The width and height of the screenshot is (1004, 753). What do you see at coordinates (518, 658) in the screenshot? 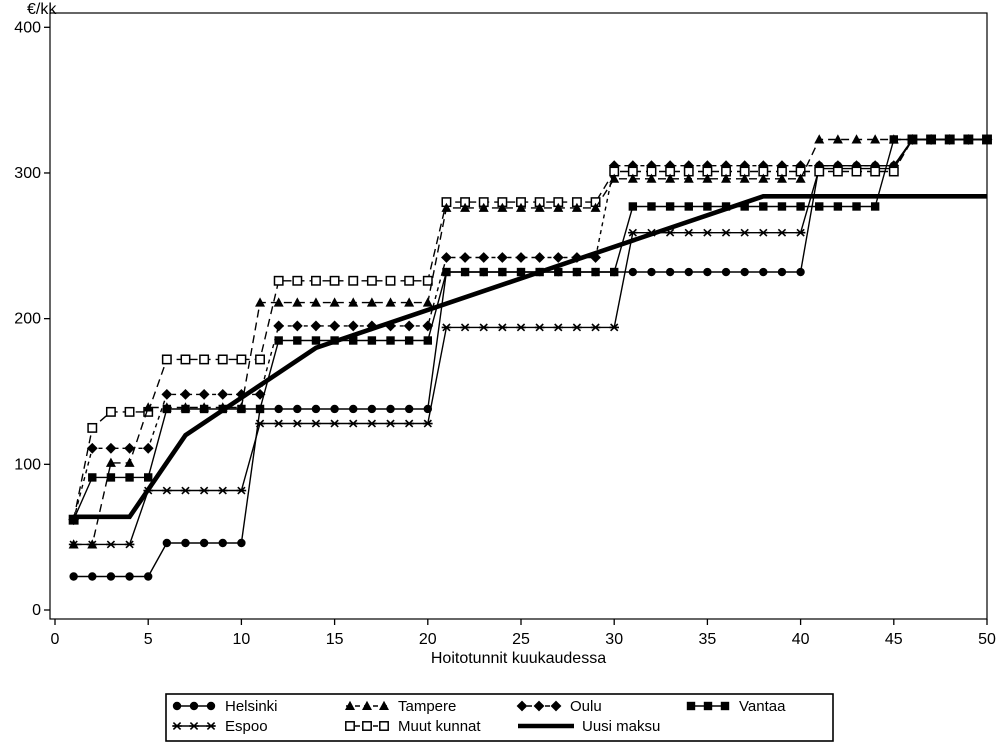
I see `x-axis-title: Hoitotunnit kuukaudessa` at bounding box center [518, 658].